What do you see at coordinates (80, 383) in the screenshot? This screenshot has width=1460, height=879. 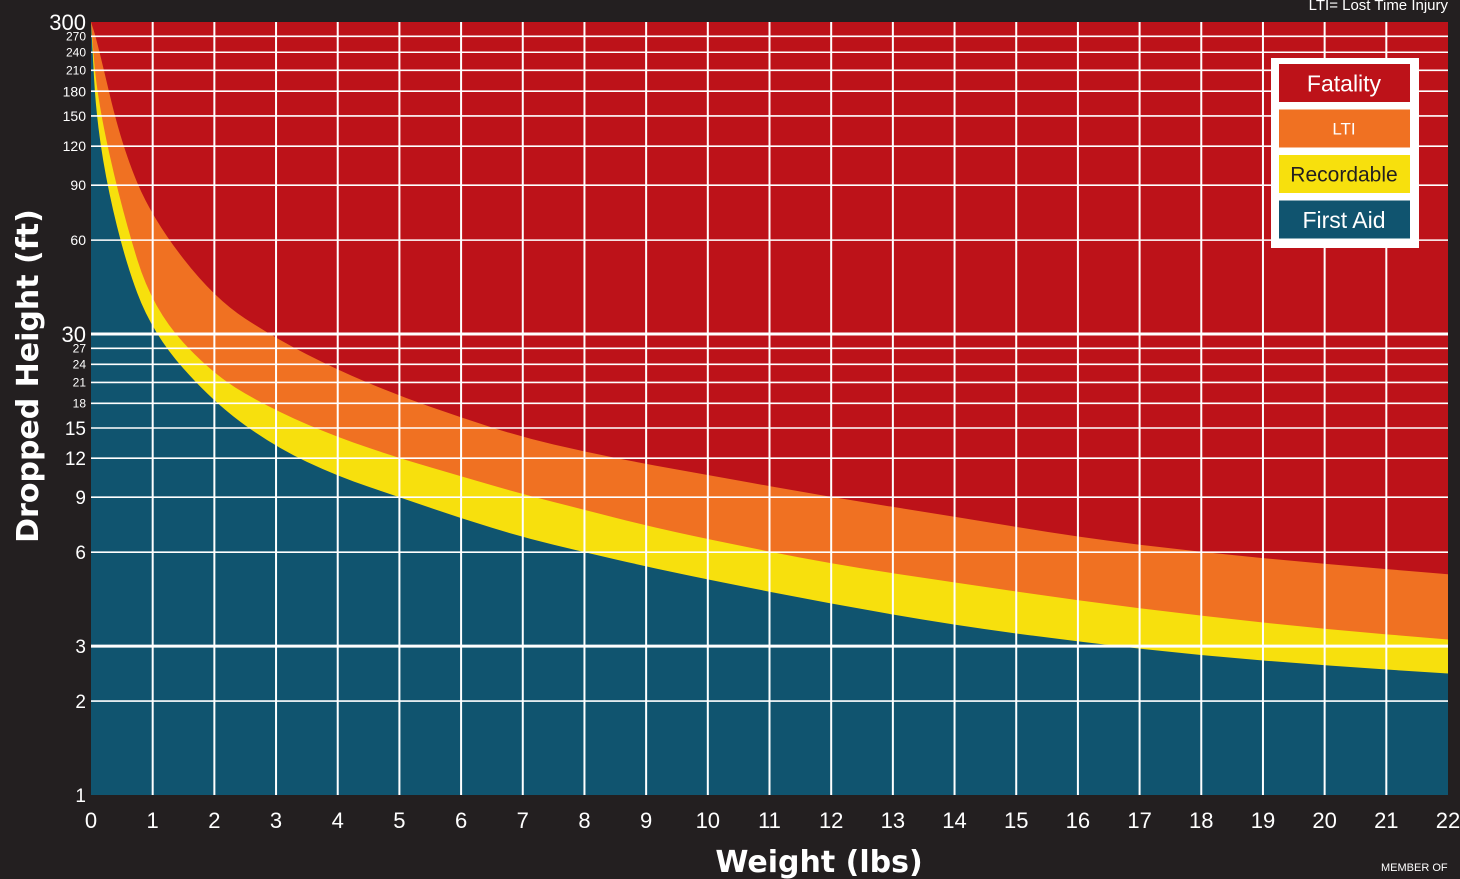 I see `y-tick-label: 21` at bounding box center [80, 383].